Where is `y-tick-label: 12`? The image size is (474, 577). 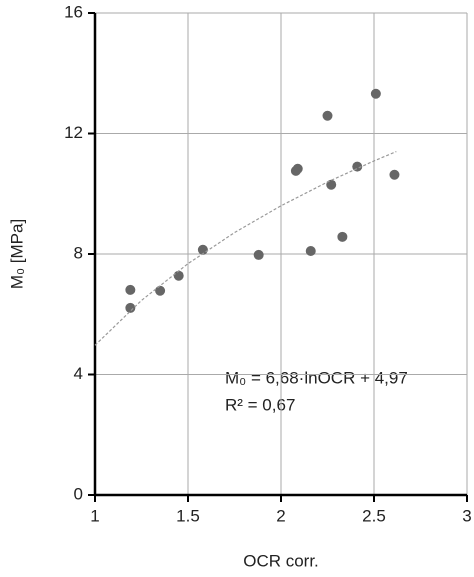 y-tick-label: 12 is located at coordinates (73, 132).